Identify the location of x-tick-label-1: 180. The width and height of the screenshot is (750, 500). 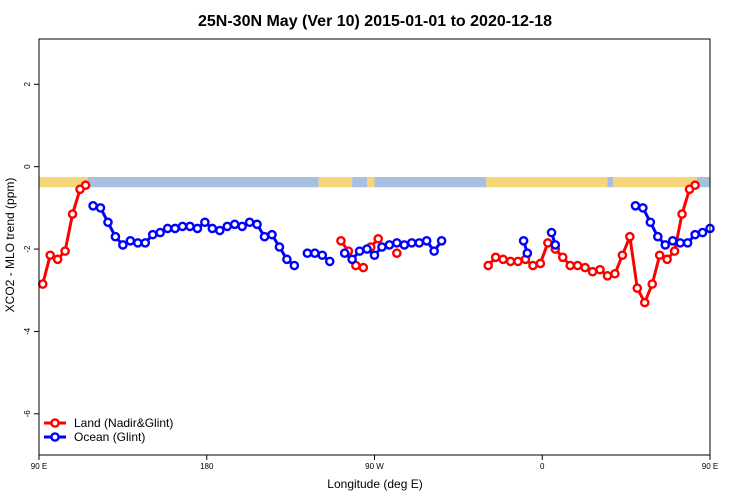
(207, 466).